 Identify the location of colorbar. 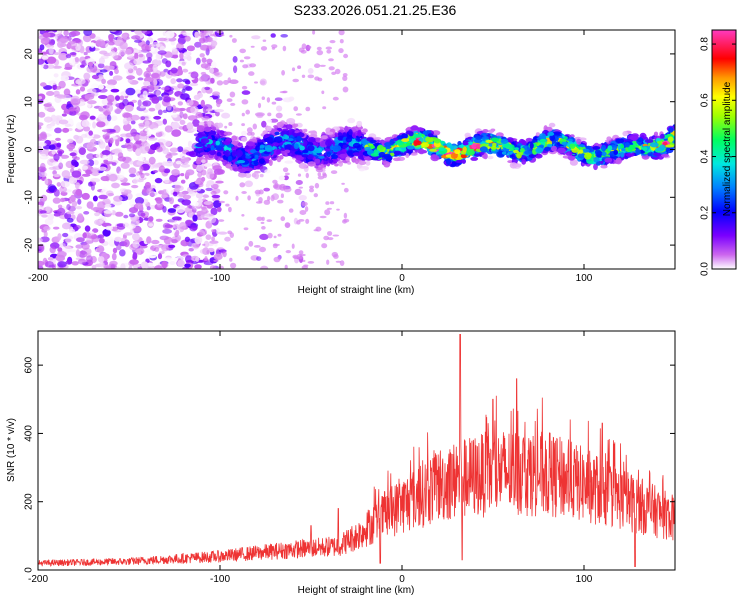
(724, 149).